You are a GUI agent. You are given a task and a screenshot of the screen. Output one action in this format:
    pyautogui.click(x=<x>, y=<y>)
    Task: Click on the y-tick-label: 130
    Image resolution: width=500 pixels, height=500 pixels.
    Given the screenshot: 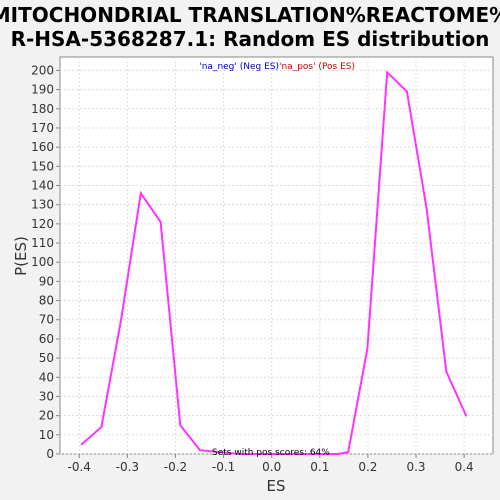 What is the action you would take?
    pyautogui.click(x=42, y=205)
    